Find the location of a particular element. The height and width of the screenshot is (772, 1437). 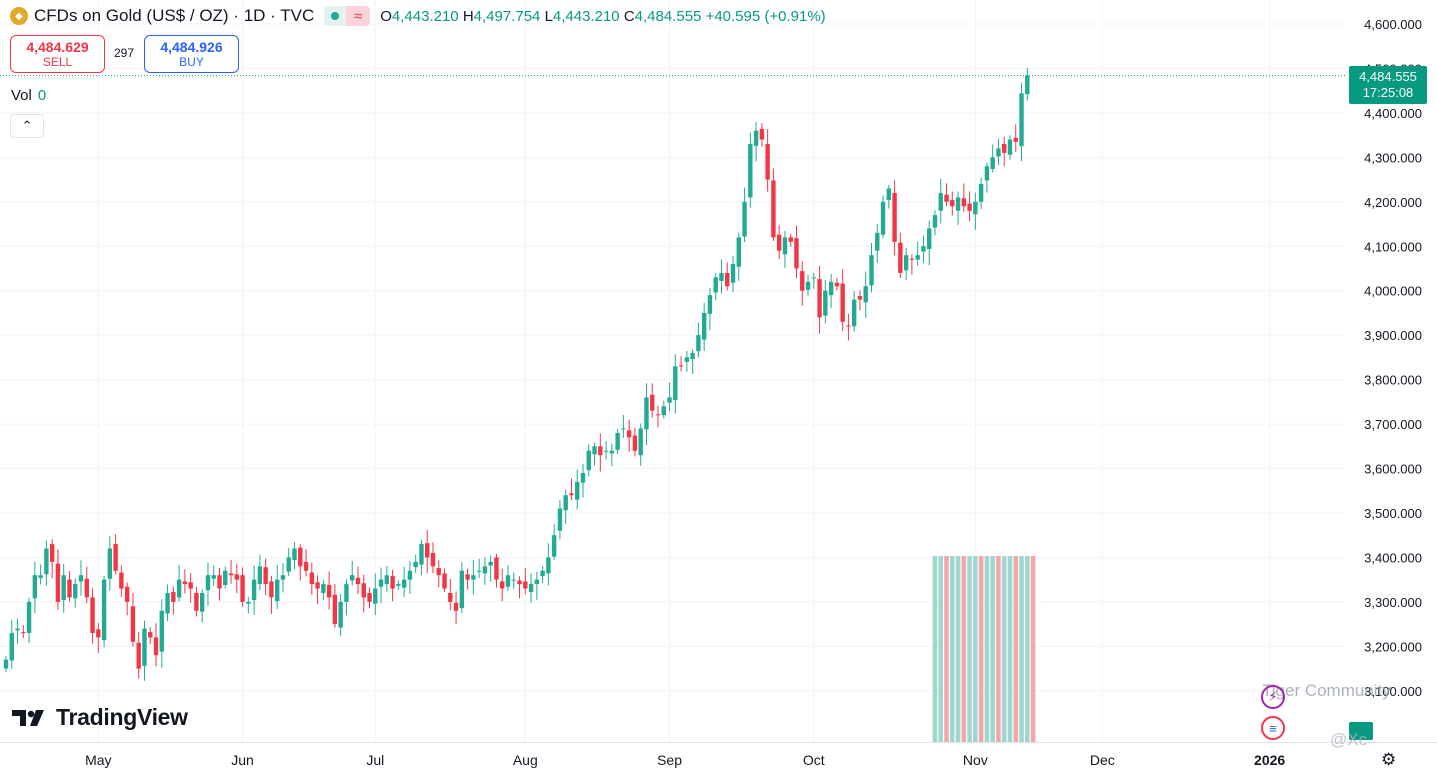

us-flag-icon: ≡ is located at coordinates (1273, 728).